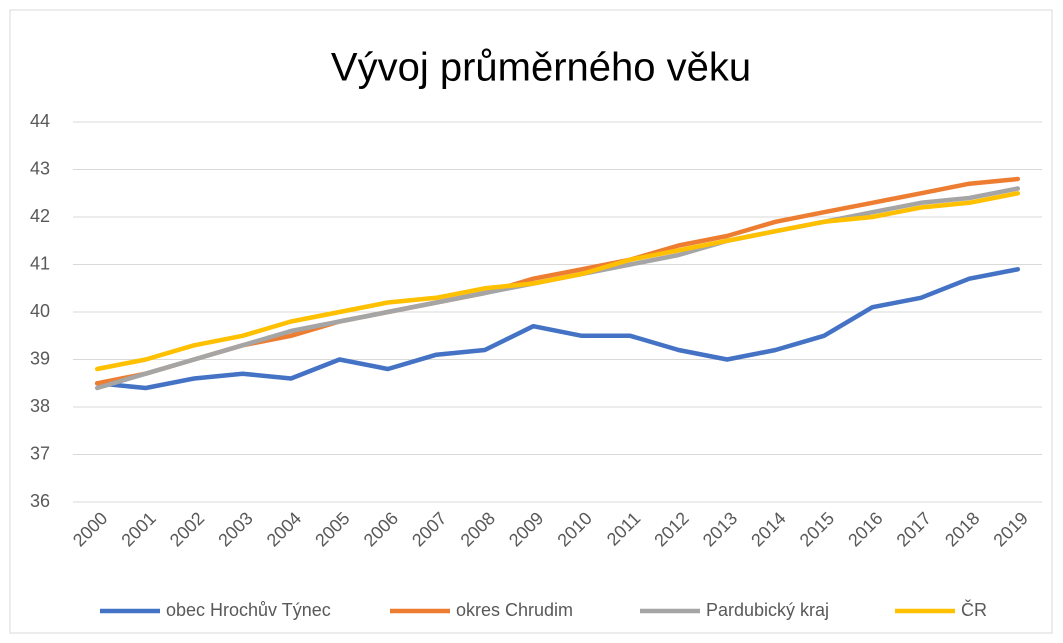 The height and width of the screenshot is (643, 1063). What do you see at coordinates (40, 453) in the screenshot?
I see `y-tick-label: 37` at bounding box center [40, 453].